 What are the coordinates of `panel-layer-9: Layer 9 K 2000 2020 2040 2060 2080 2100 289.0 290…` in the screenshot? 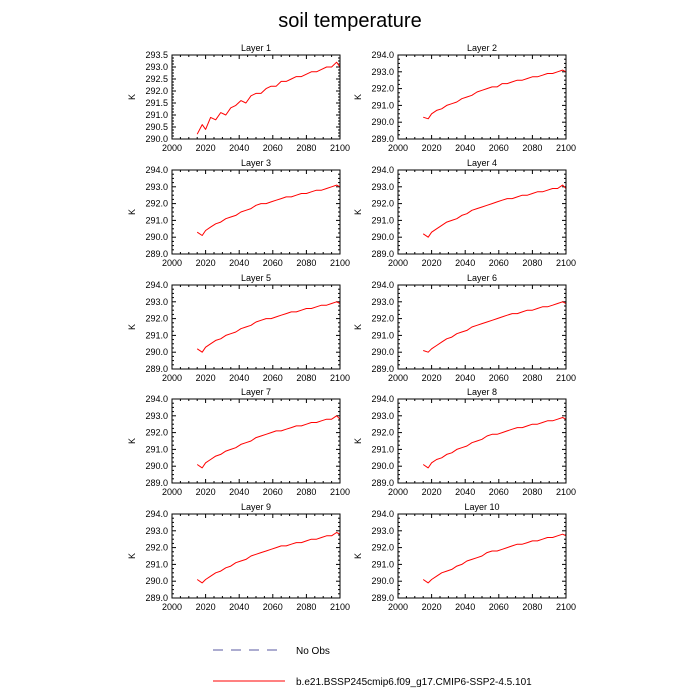 It's located at (238, 557).